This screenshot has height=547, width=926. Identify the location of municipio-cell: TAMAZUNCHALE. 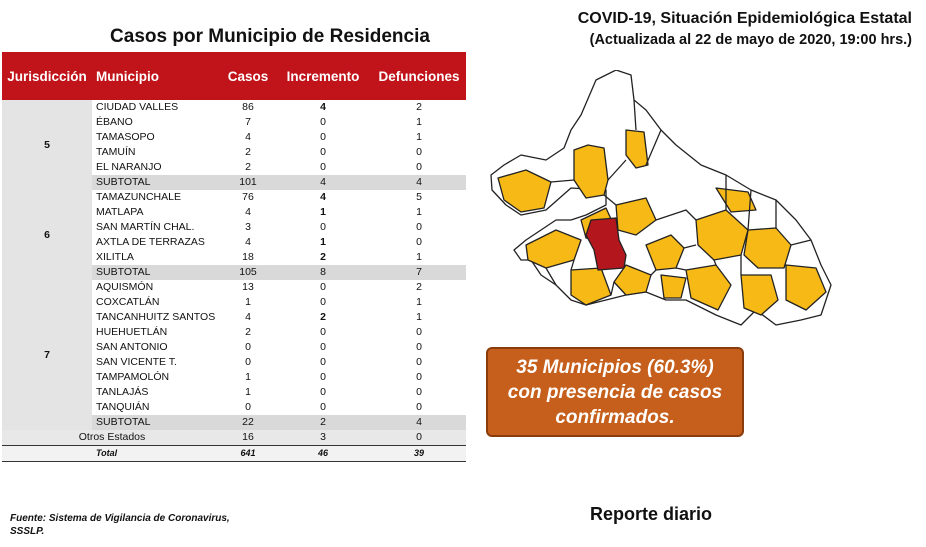
(138, 197).